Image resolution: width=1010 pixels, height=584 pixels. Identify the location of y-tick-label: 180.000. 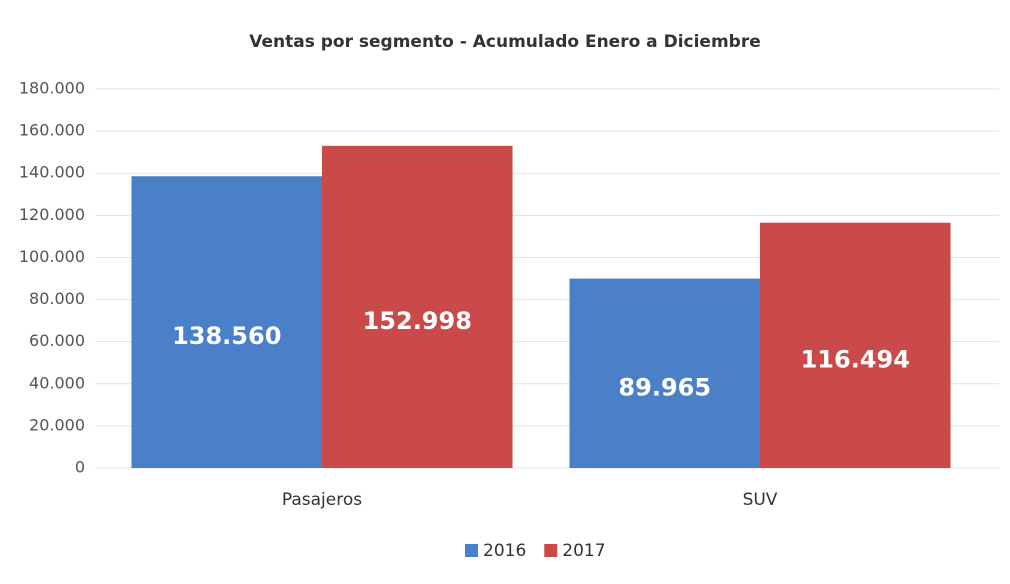
(52, 88).